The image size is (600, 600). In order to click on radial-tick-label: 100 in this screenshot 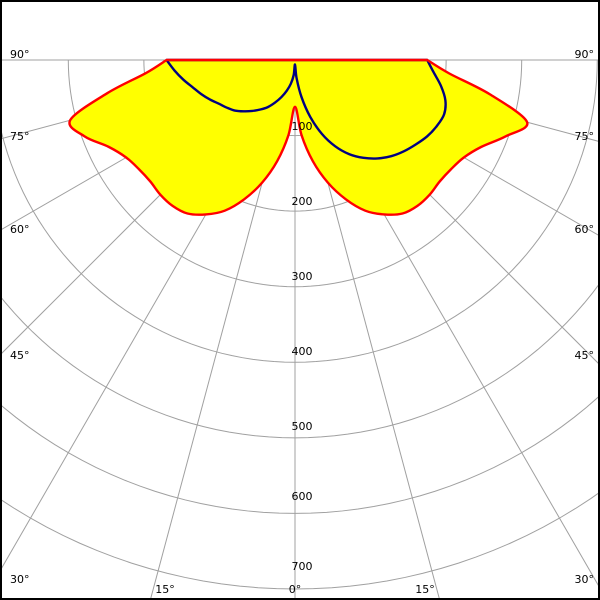, I will do `click(302, 126)`.